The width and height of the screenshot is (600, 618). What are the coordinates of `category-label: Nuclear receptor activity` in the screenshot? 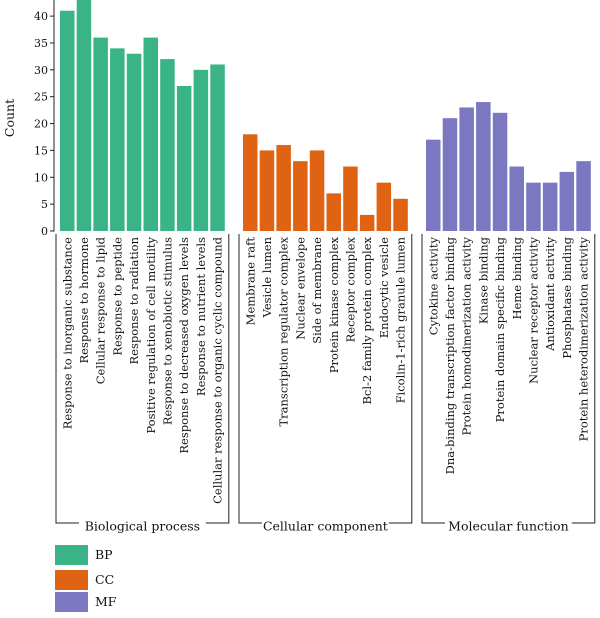 It's located at (533, 310).